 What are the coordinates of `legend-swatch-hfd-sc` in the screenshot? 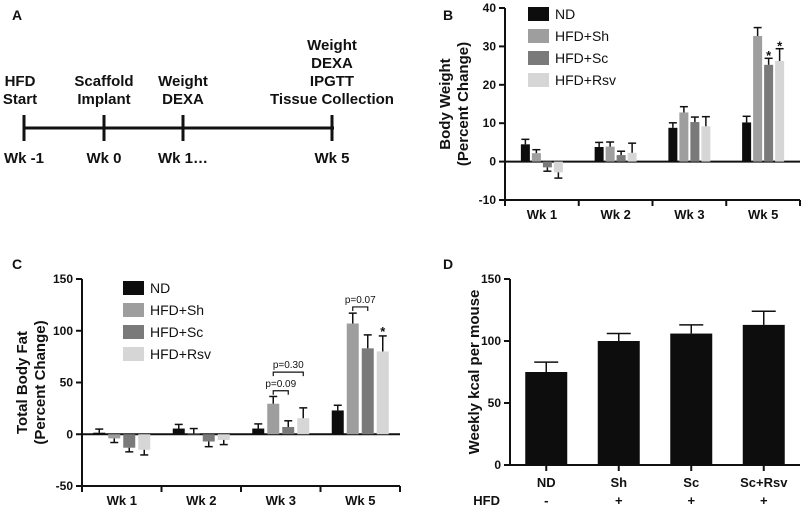 It's located at (538, 58).